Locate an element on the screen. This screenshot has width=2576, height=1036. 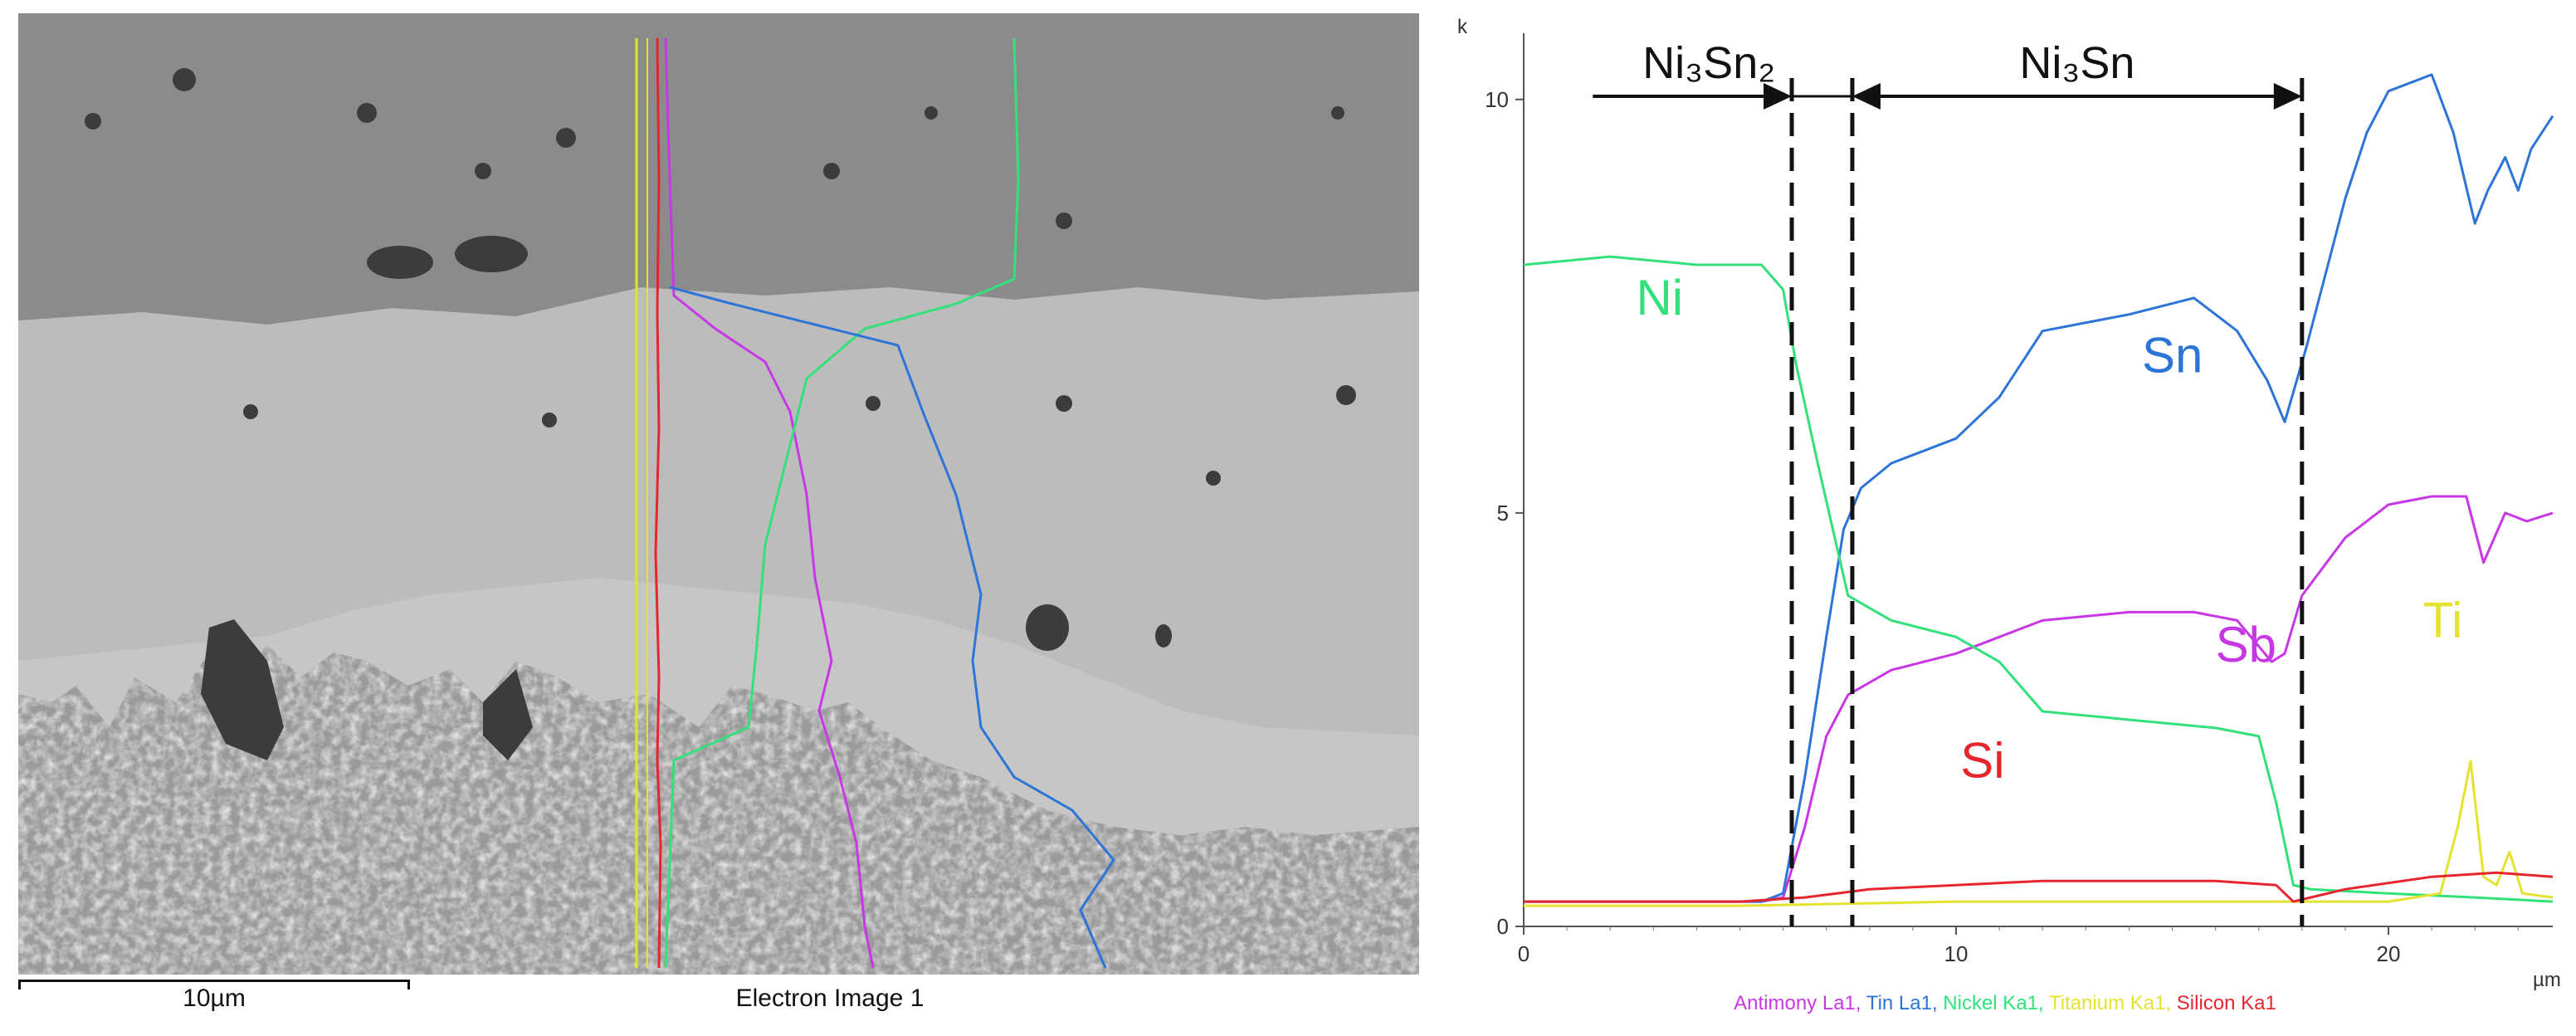
series-line-si is located at coordinates (2039, 887).